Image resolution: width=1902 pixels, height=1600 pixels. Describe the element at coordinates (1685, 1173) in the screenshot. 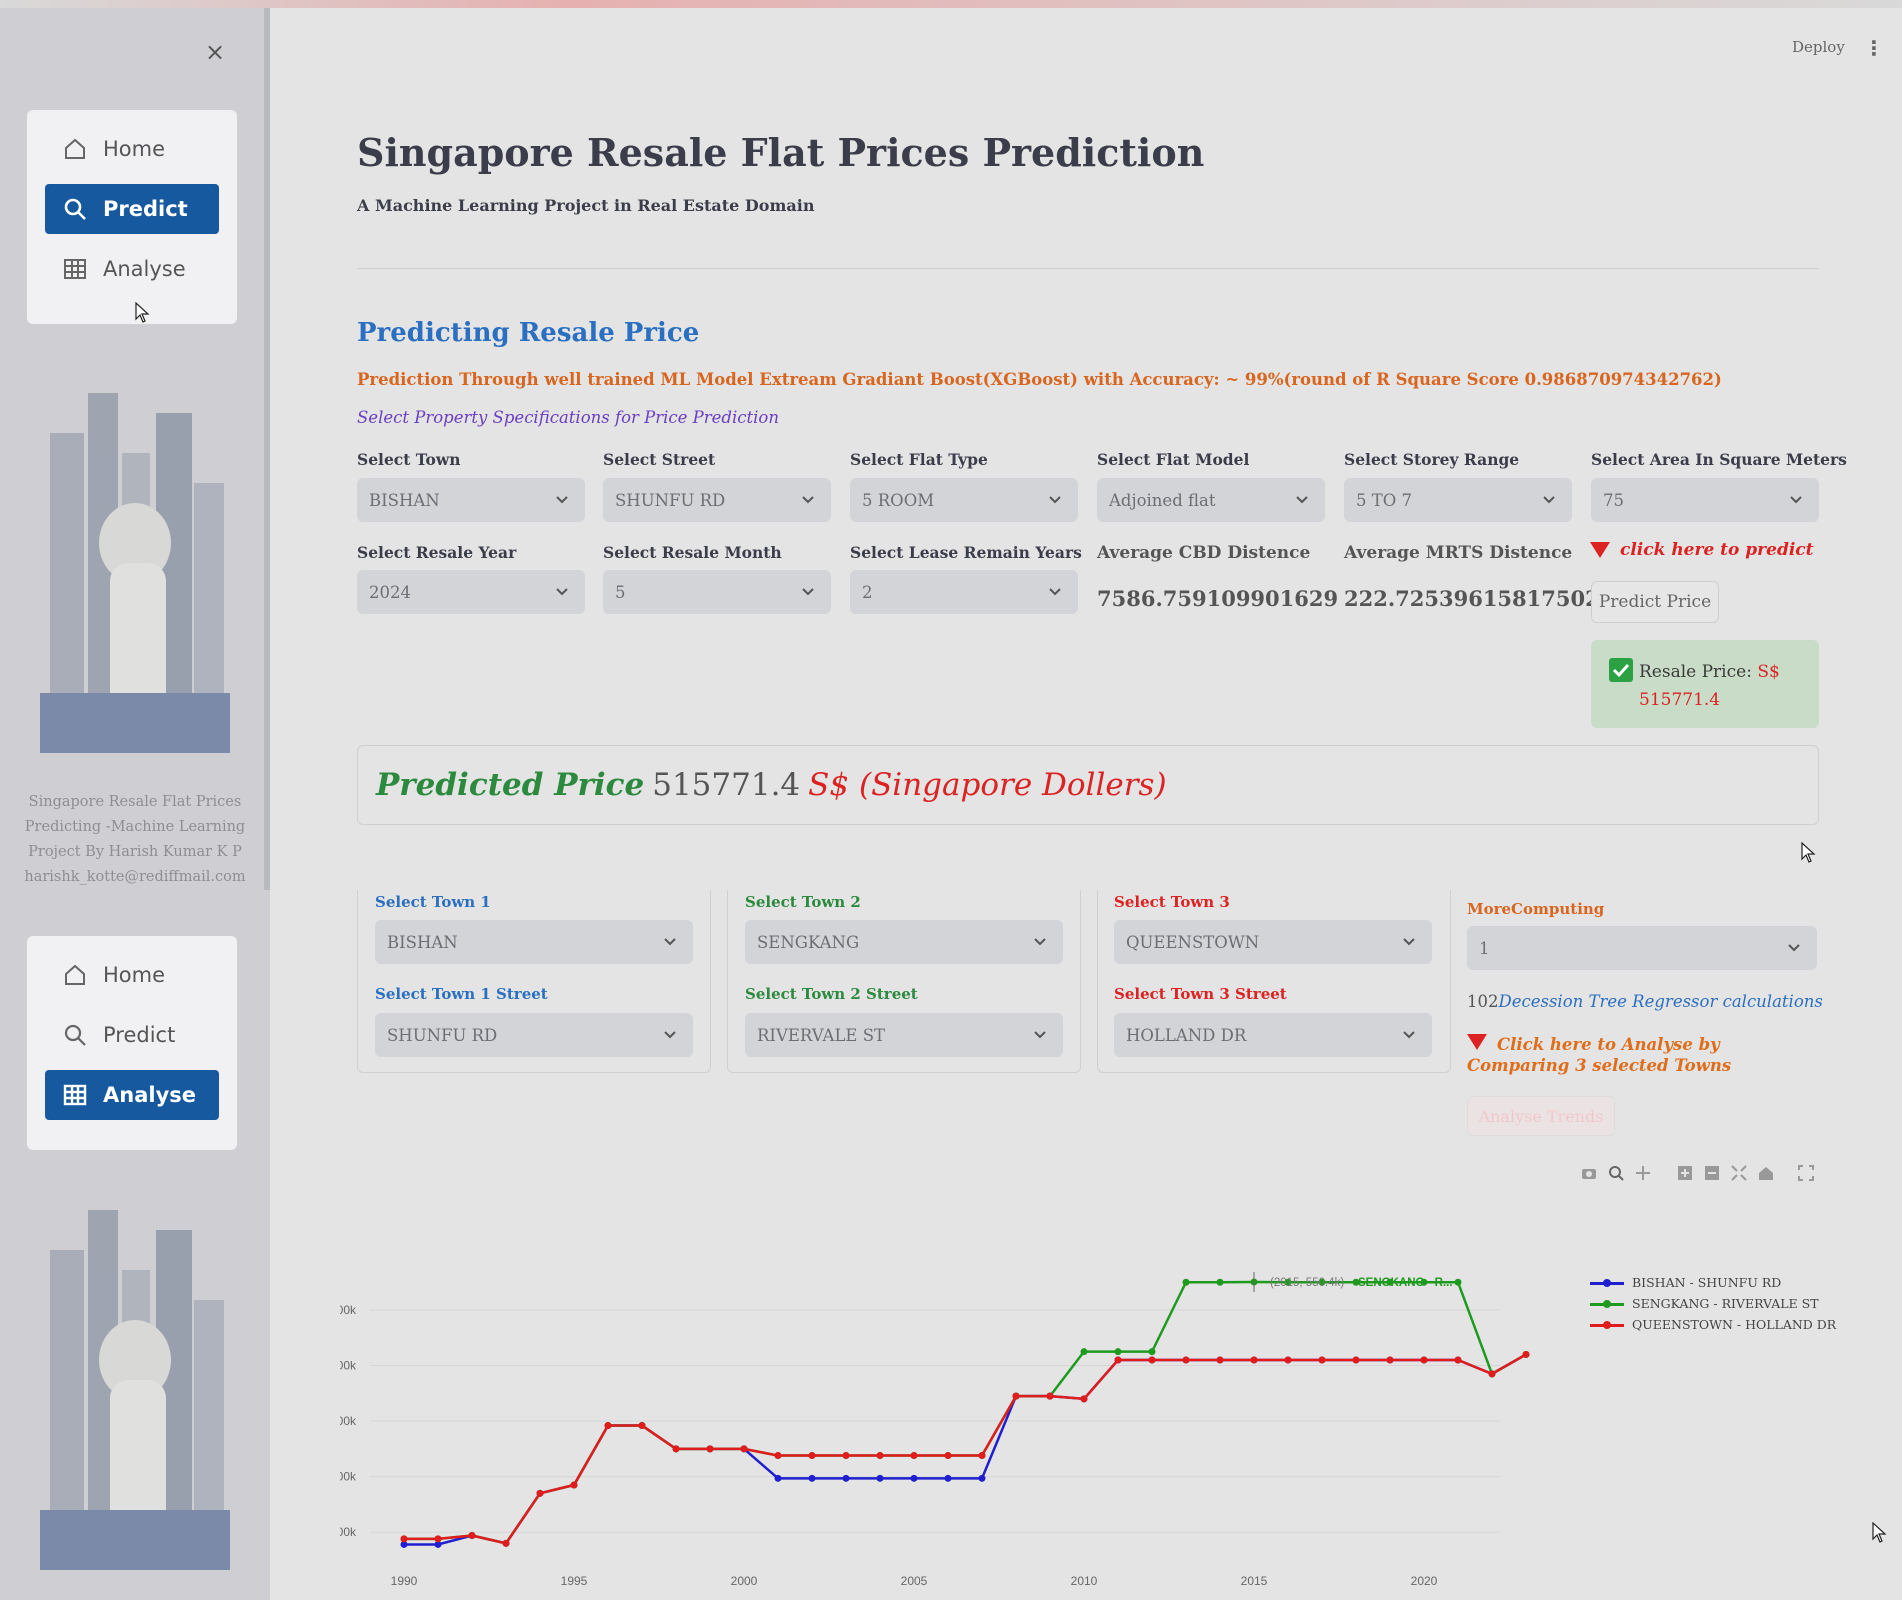

I see `zoom-in-icon` at that location.